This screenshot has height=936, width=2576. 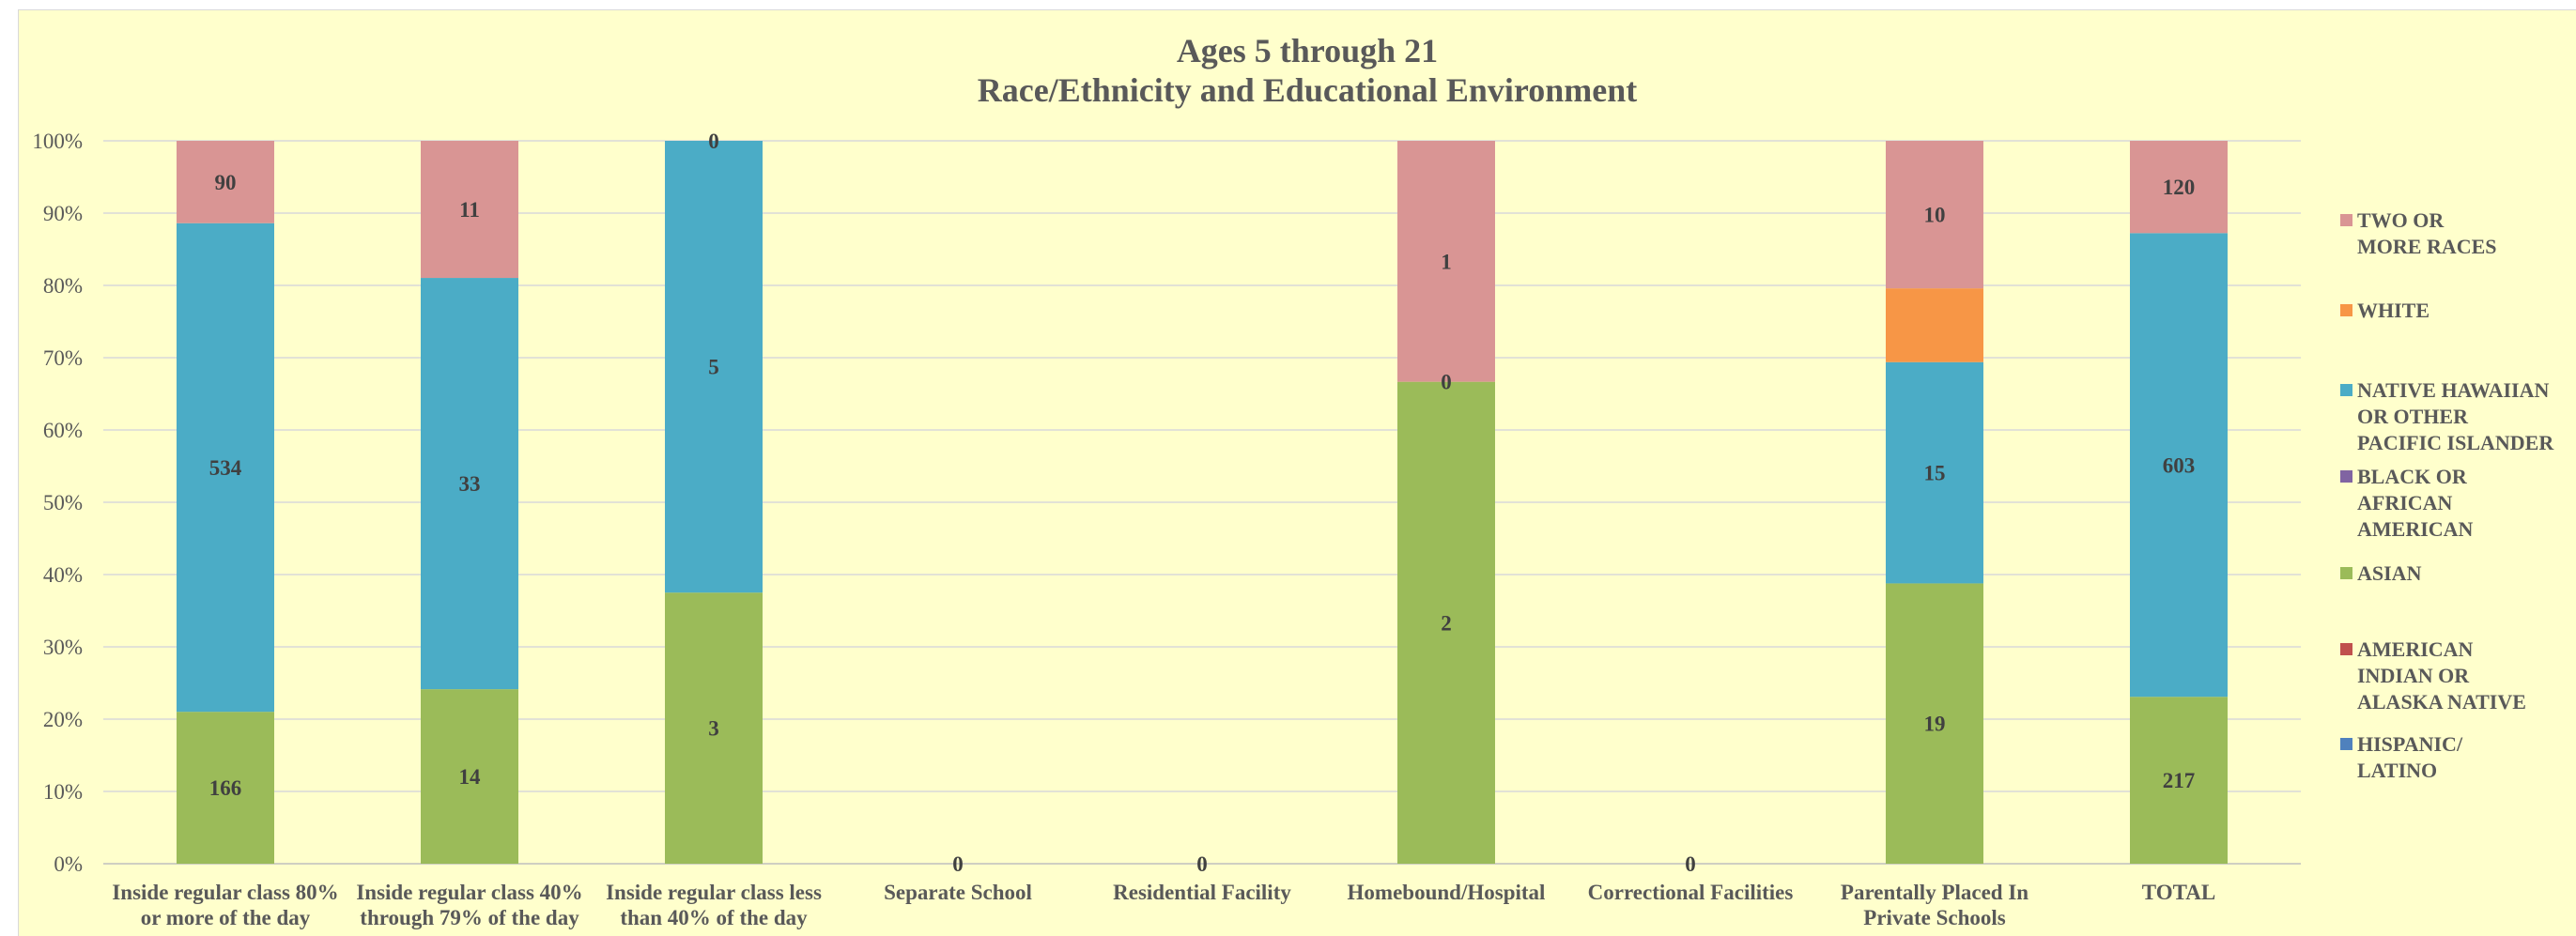 I want to click on x-category-label: TOTAL, so click(x=2178, y=892).